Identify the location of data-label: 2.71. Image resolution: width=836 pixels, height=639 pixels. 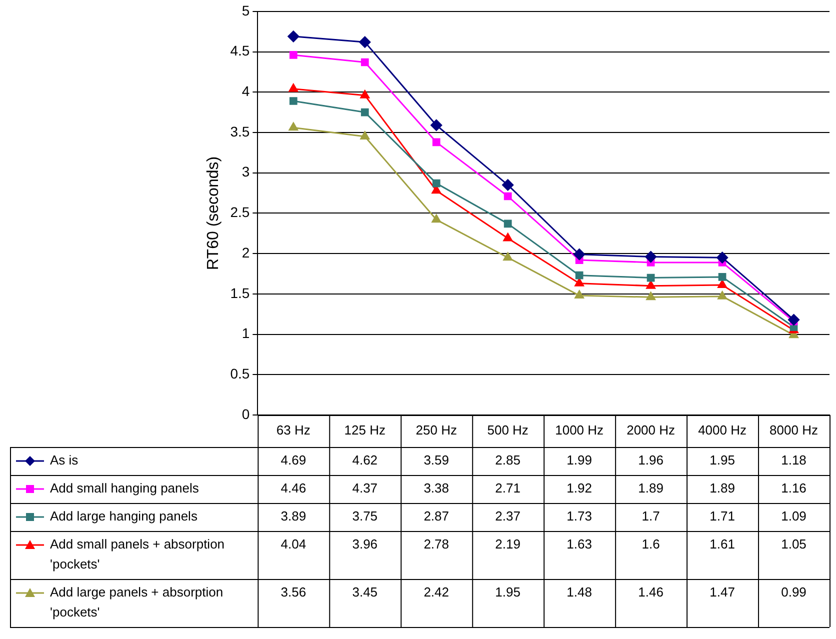
(507, 488).